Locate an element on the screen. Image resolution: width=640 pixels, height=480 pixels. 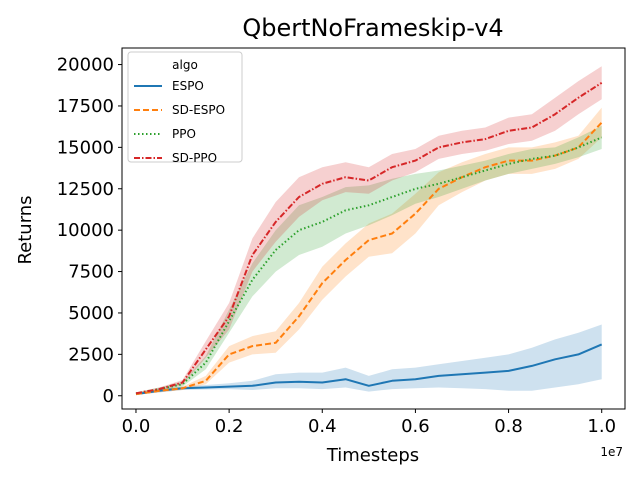
y-tick-label: 17500 is located at coordinates (85, 106).